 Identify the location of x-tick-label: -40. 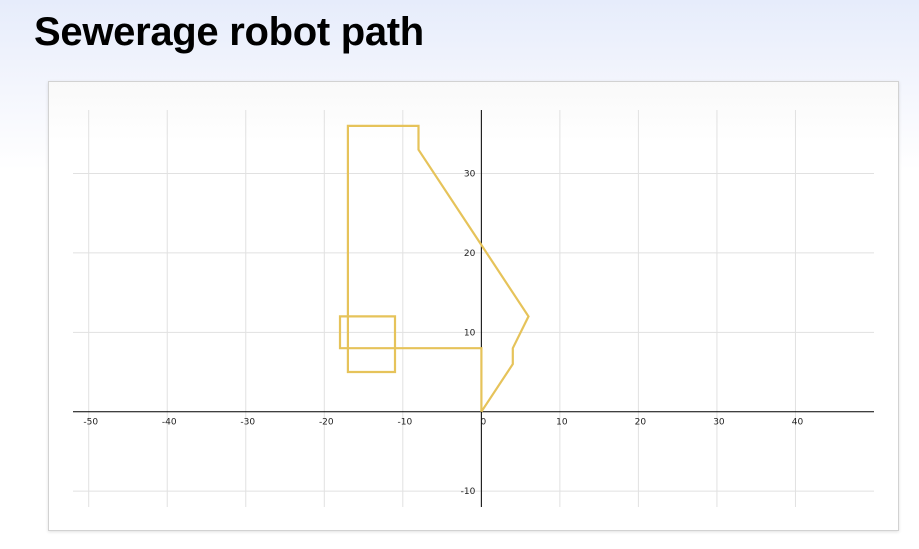
(169, 423).